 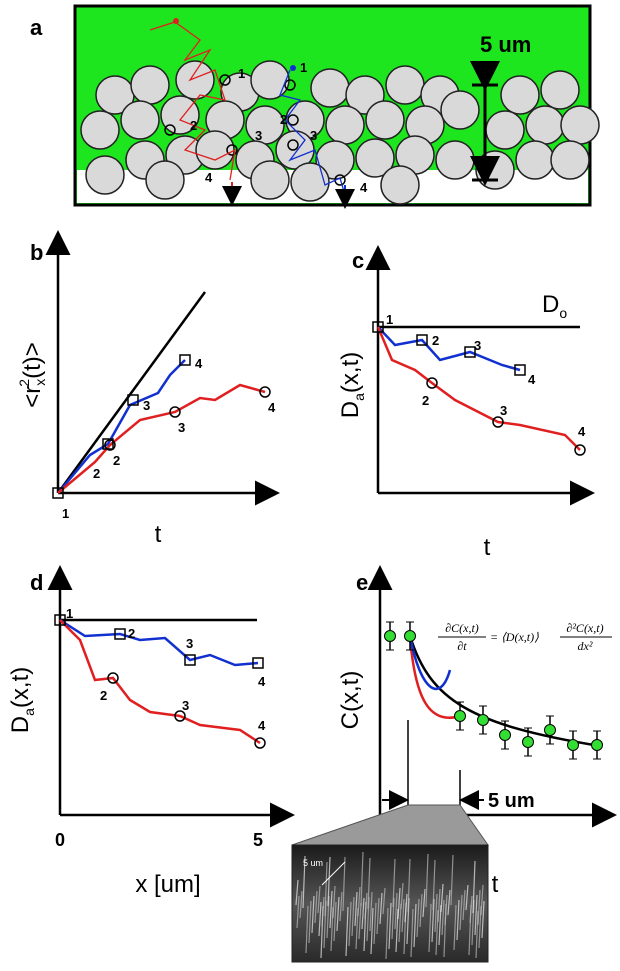 I want to click on reference-label: Do, so click(x=554, y=306).